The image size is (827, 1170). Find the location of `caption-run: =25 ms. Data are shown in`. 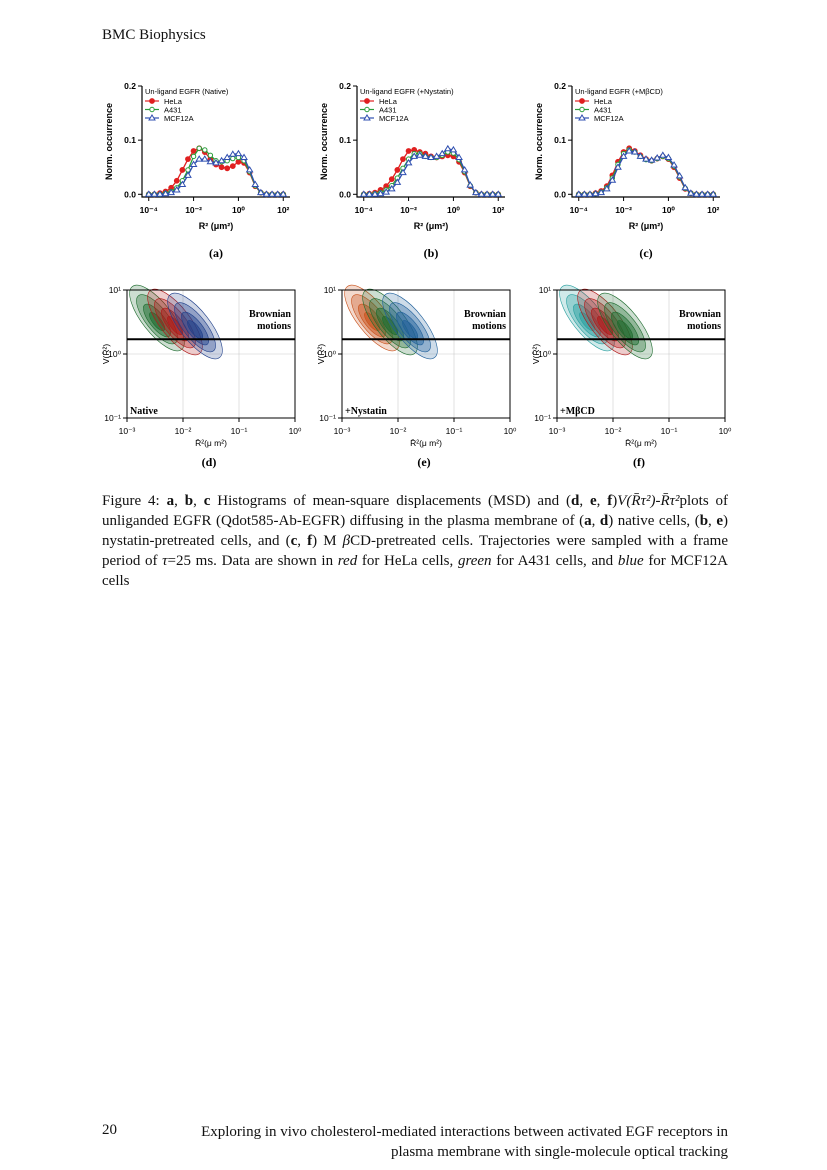

caption-run: =25 ms. Data are shown in is located at coordinates (252, 561).